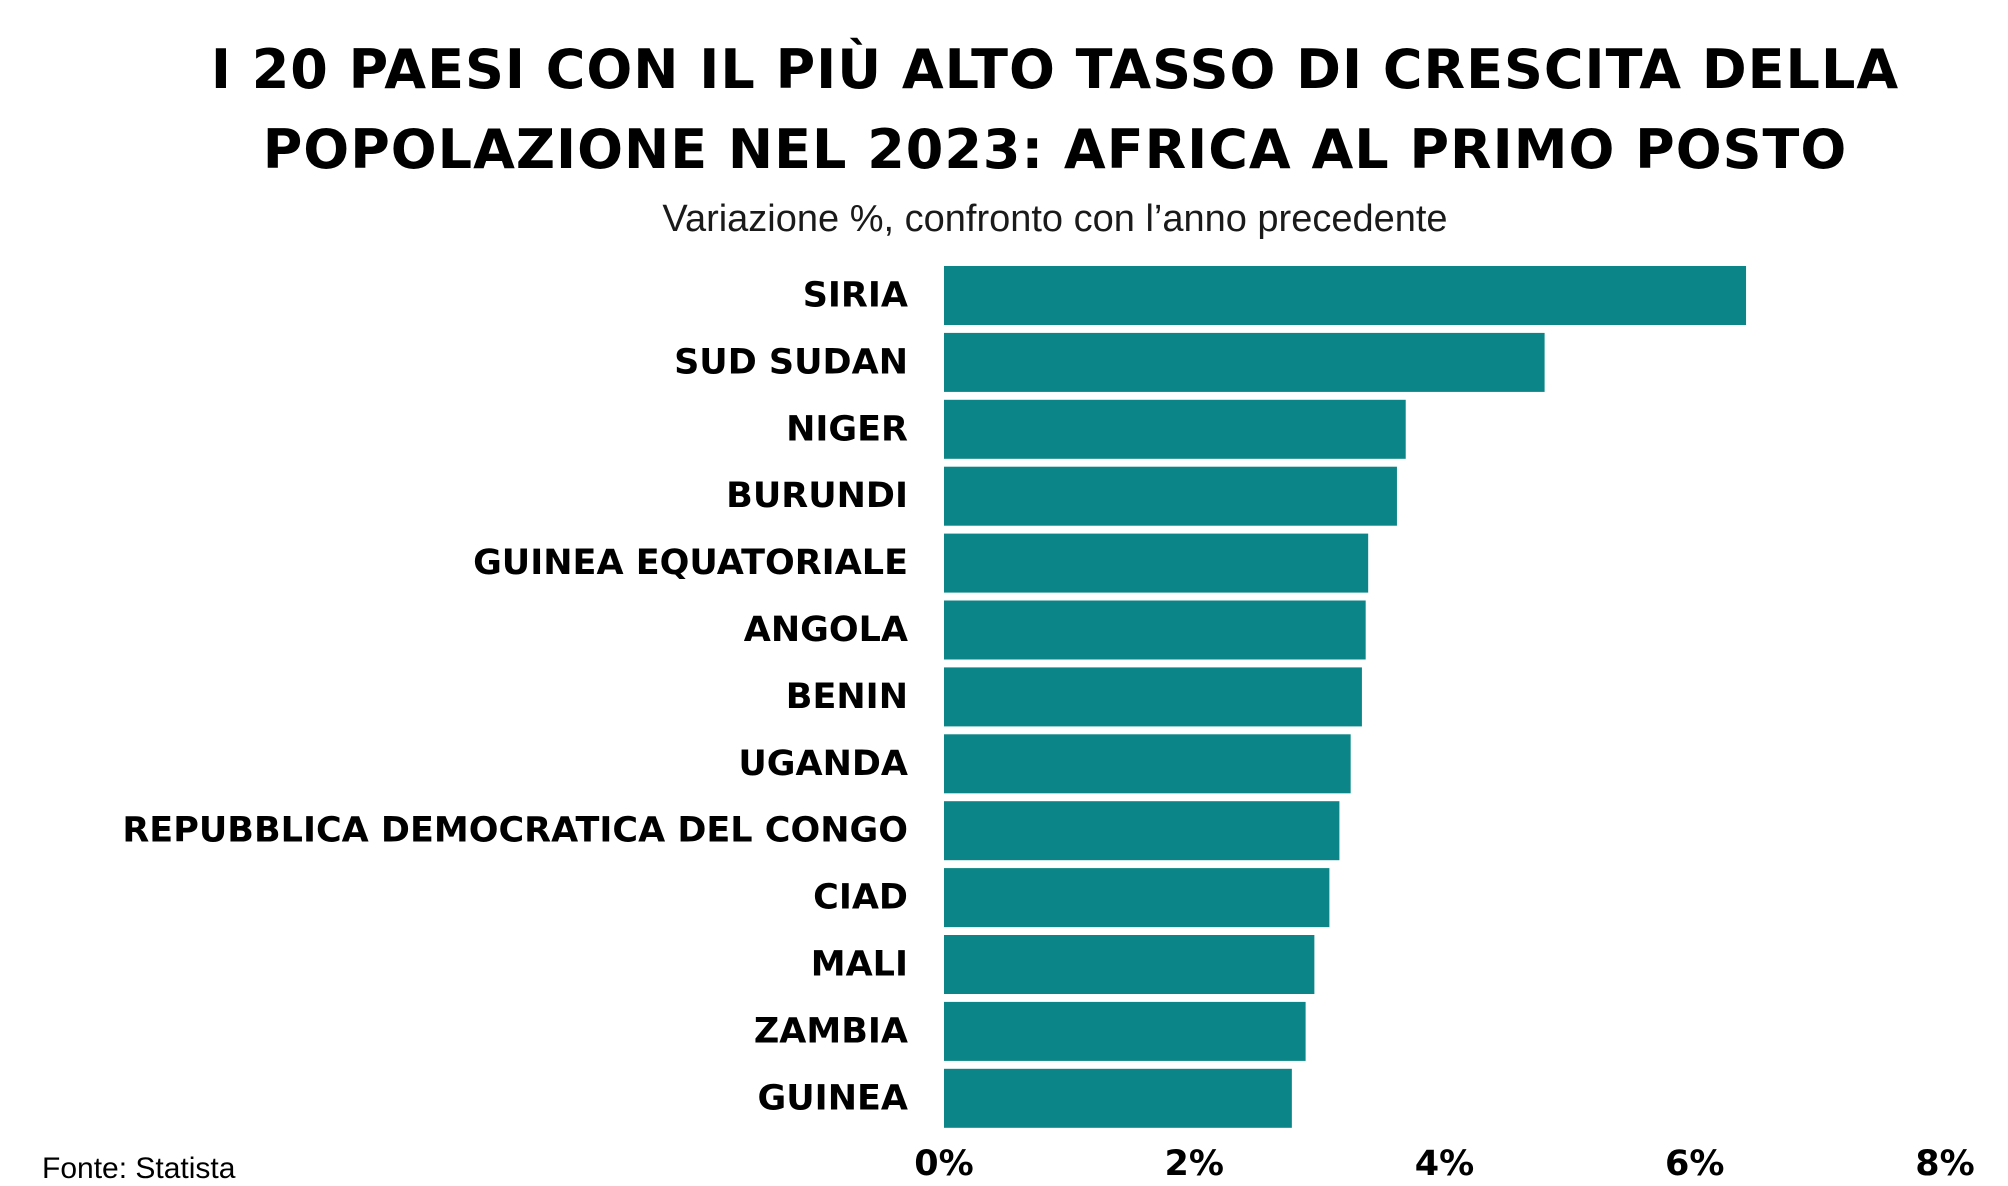 The width and height of the screenshot is (2008, 1186). Describe the element at coordinates (823, 764) in the screenshot. I see `category-label: UGANDA` at that location.